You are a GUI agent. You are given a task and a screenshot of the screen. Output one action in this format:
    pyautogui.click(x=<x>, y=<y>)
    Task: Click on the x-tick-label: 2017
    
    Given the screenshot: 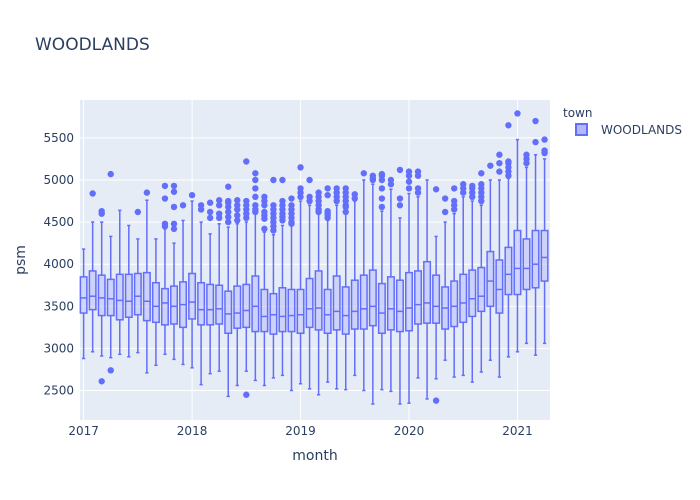 What is the action you would take?
    pyautogui.click(x=83, y=431)
    